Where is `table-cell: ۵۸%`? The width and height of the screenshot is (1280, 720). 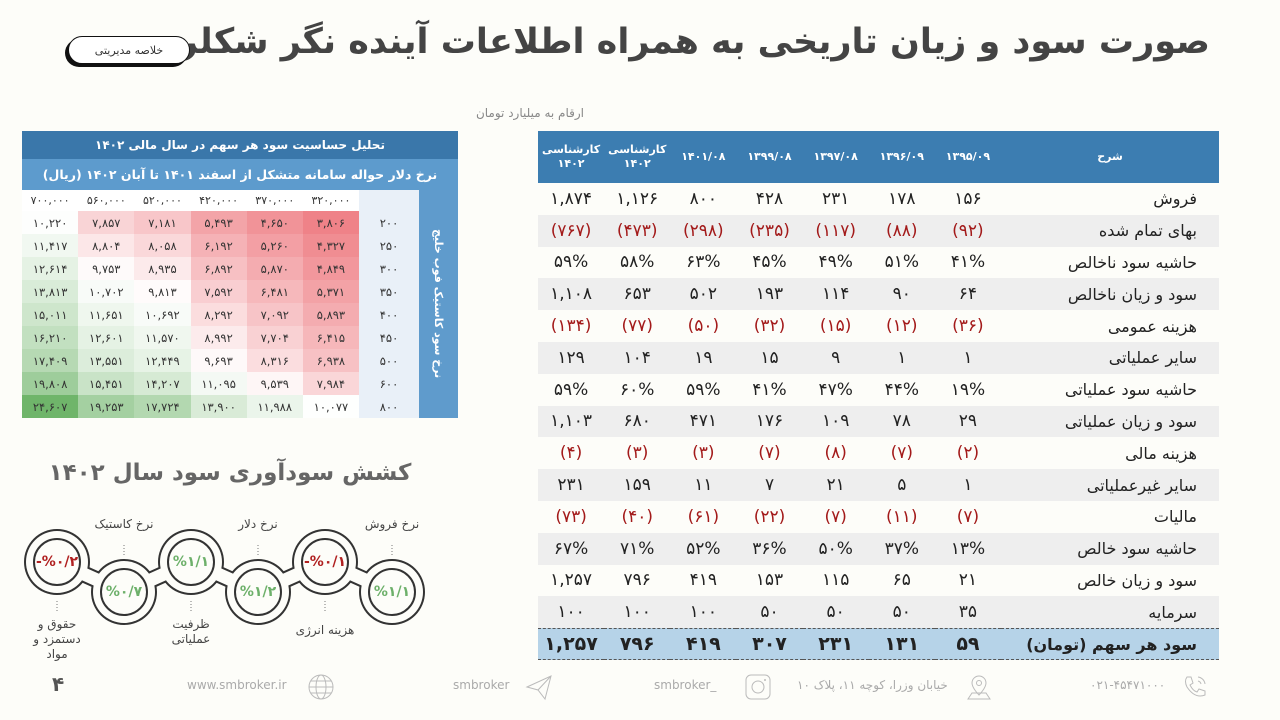 table-cell: ۵۸% is located at coordinates (637, 263).